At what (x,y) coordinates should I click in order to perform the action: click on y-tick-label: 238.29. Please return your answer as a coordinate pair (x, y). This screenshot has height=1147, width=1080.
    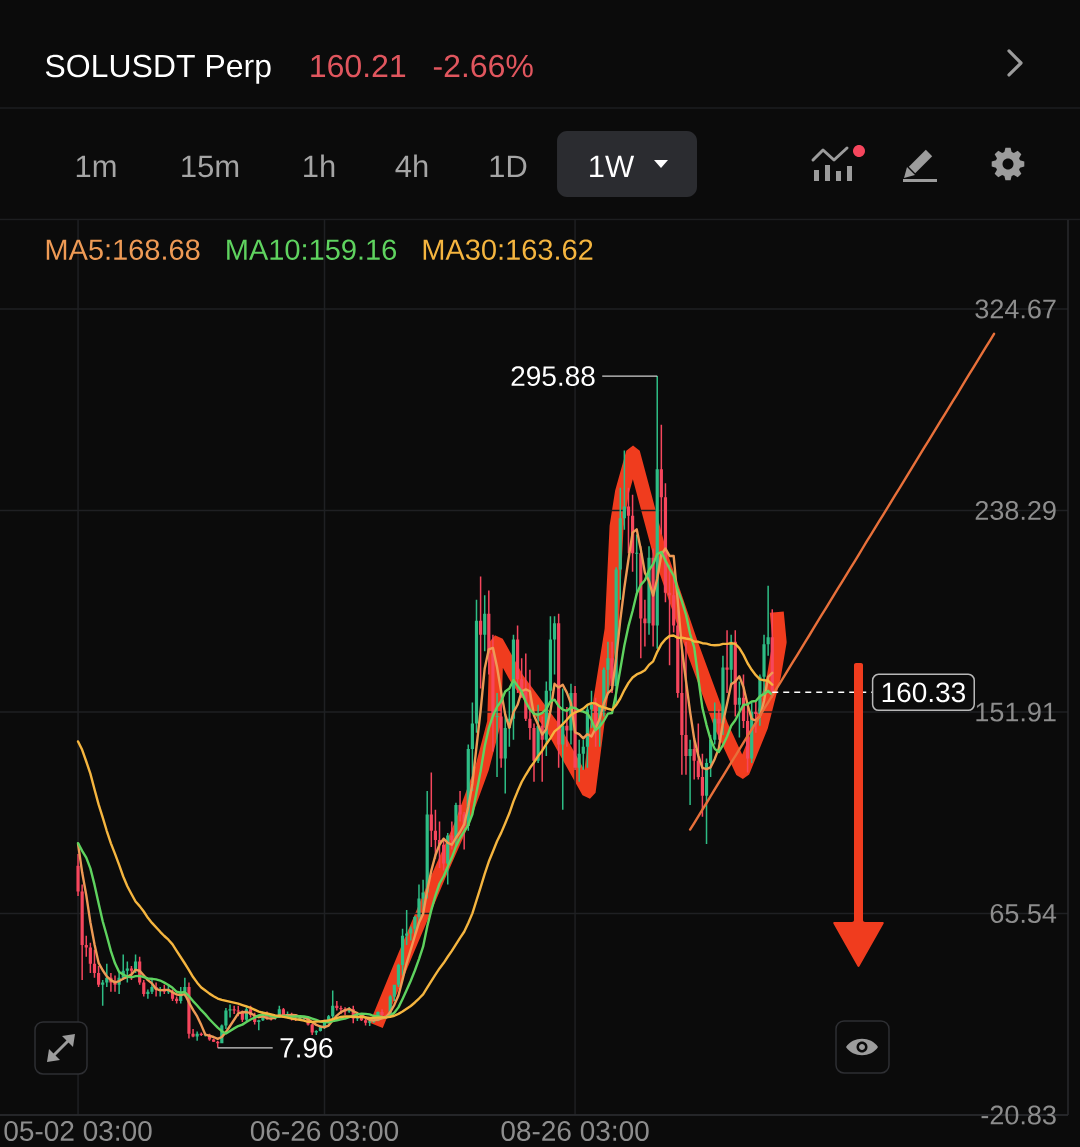
    Looking at the image, I should click on (1015, 510).